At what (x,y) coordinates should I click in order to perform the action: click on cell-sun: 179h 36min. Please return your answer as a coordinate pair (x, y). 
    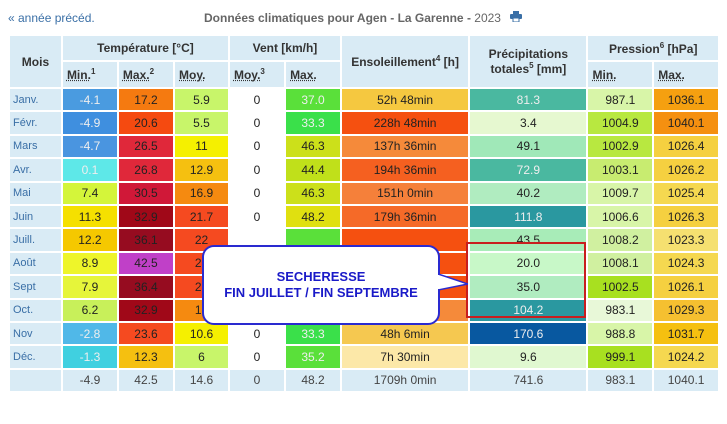
    Looking at the image, I should click on (405, 216).